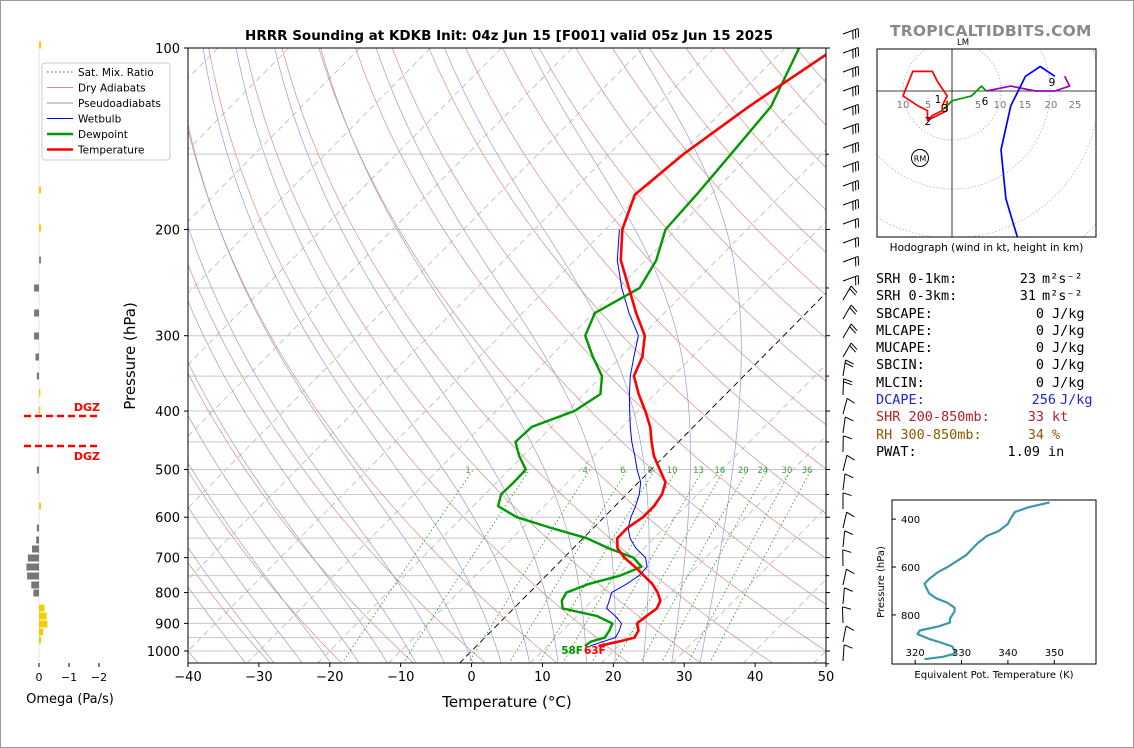 This screenshot has width=1134, height=748. Describe the element at coordinates (69, 374) in the screenshot. I see `omega-panel: DGZ DGZ 0 −1 −2 Omega (Pa/s)` at that location.